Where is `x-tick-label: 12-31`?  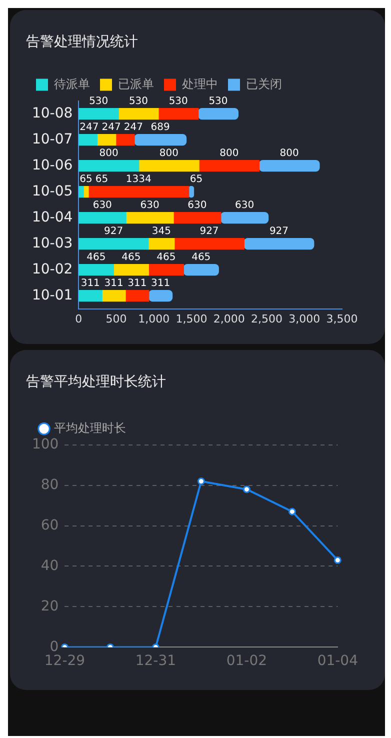 x-tick-label: 12-31 is located at coordinates (155, 661).